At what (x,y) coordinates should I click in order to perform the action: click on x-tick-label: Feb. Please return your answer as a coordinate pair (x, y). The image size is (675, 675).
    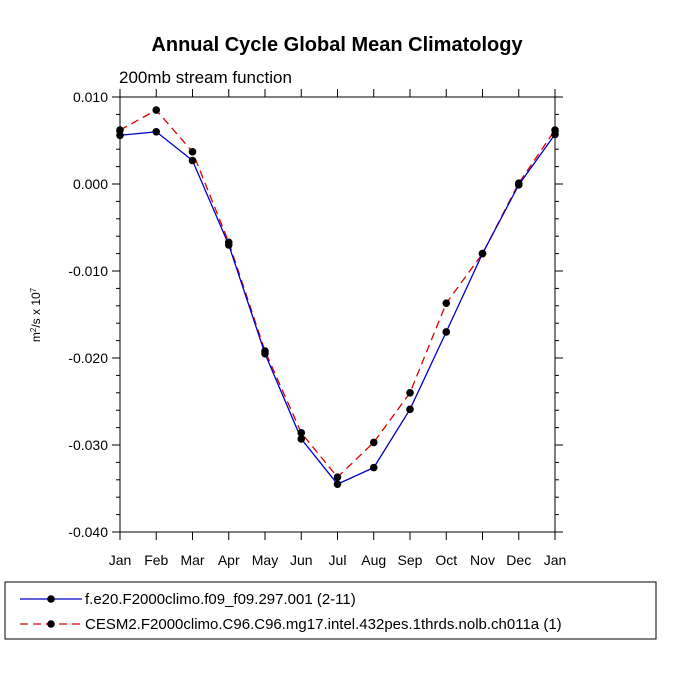
    Looking at the image, I should click on (156, 560).